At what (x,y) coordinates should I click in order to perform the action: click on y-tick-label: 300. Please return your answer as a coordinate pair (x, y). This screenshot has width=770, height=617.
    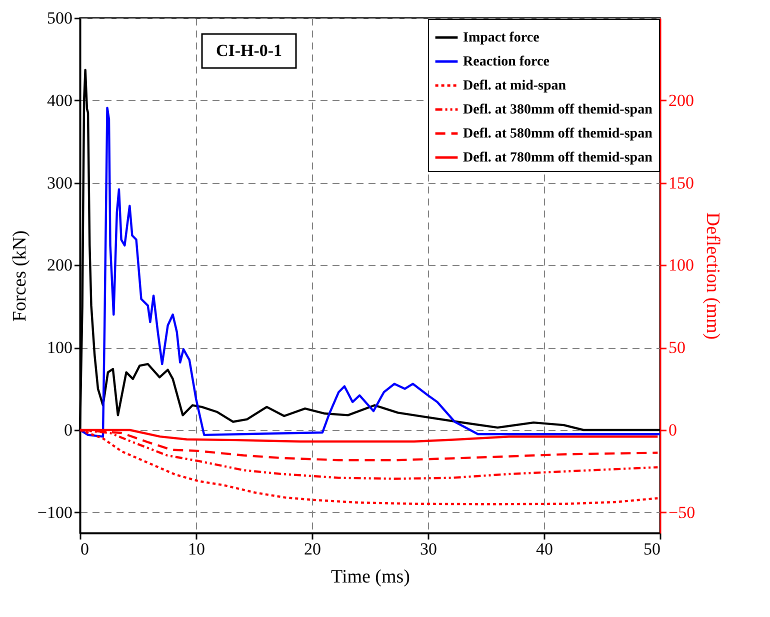
    Looking at the image, I should click on (59, 182).